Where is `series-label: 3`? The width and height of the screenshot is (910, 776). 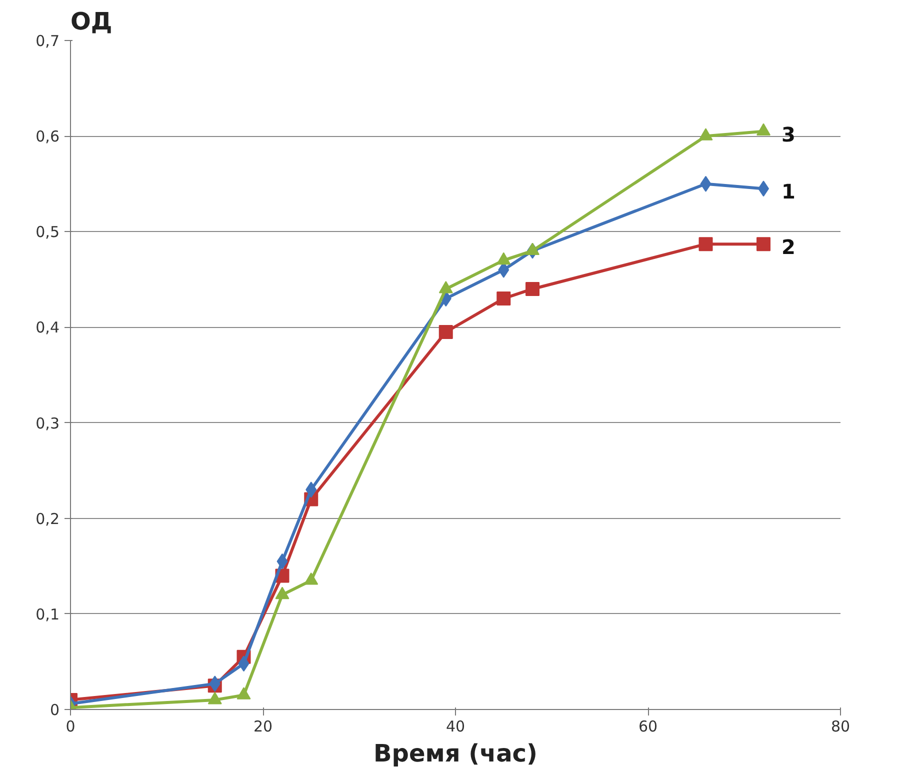
series-label: 3 is located at coordinates (789, 134).